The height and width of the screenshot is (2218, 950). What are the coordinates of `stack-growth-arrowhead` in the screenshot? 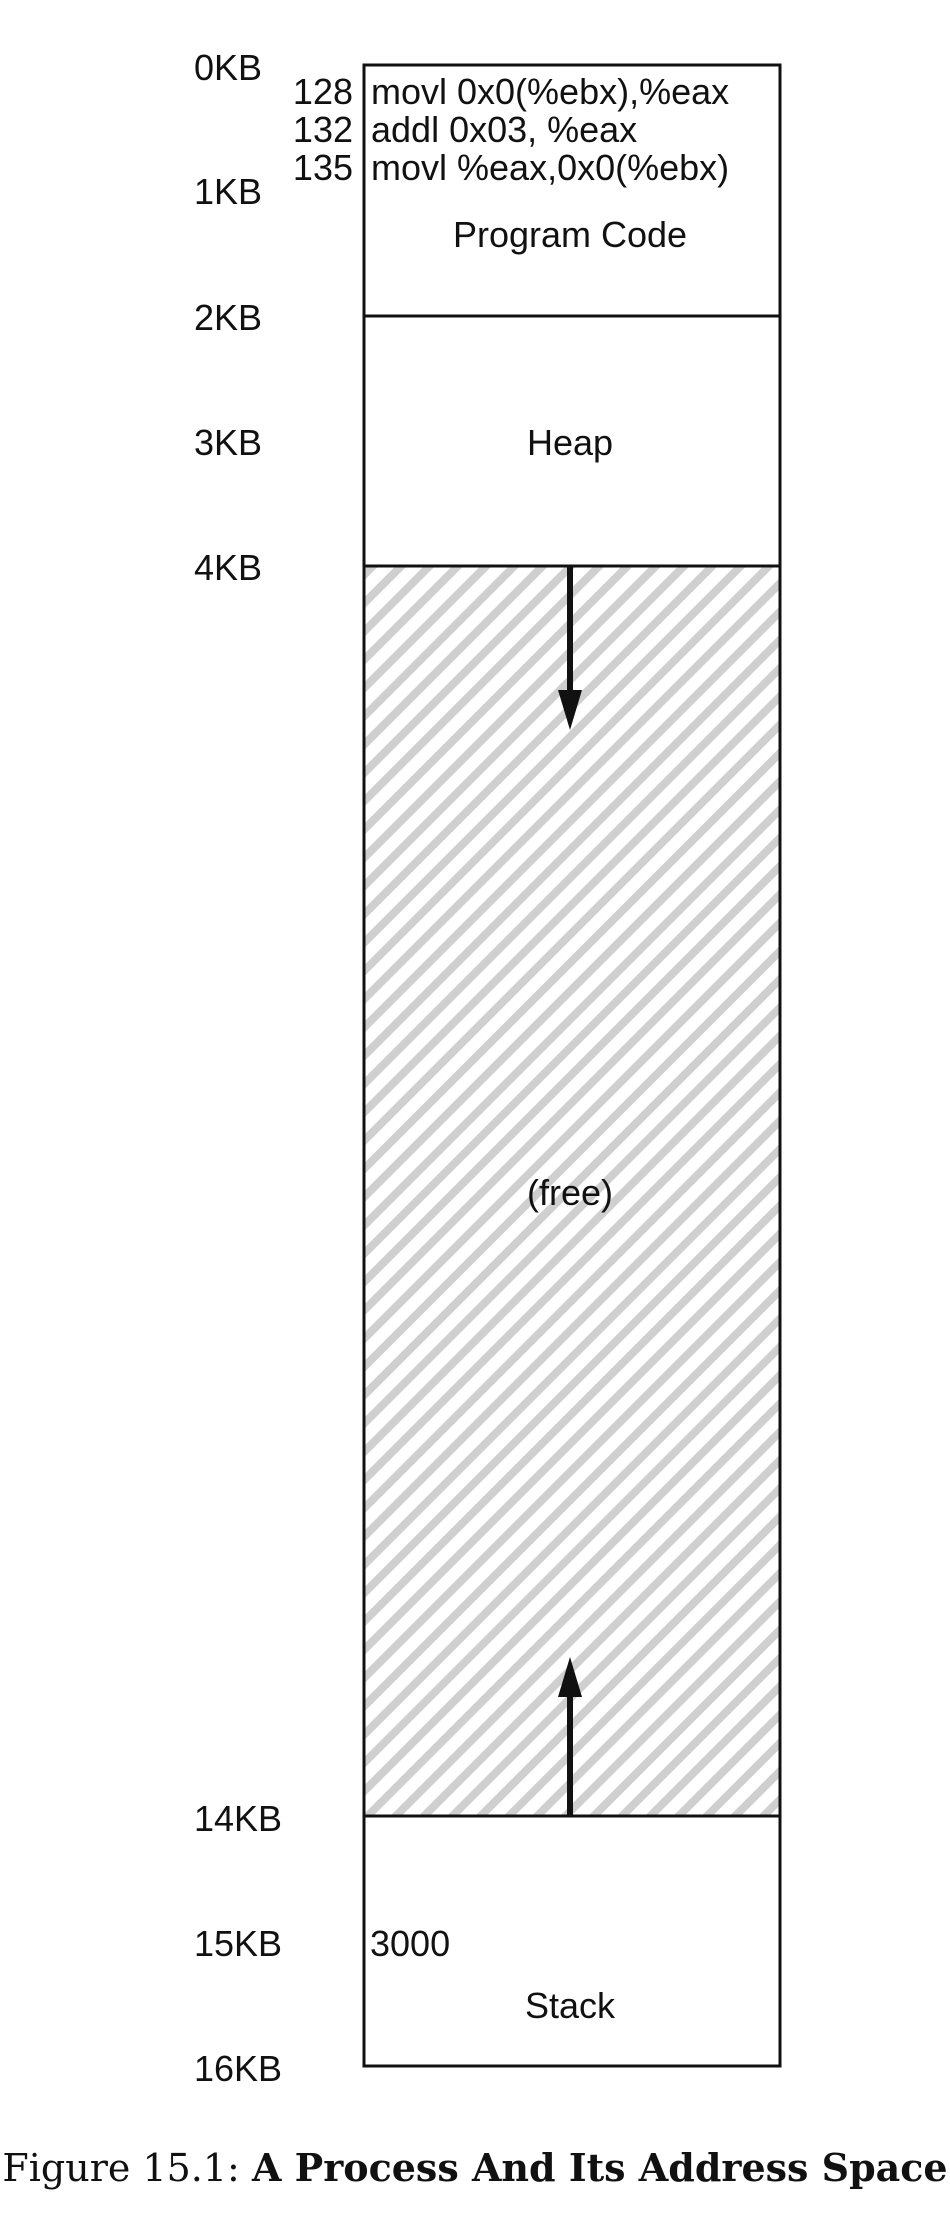 It's located at (570, 1677).